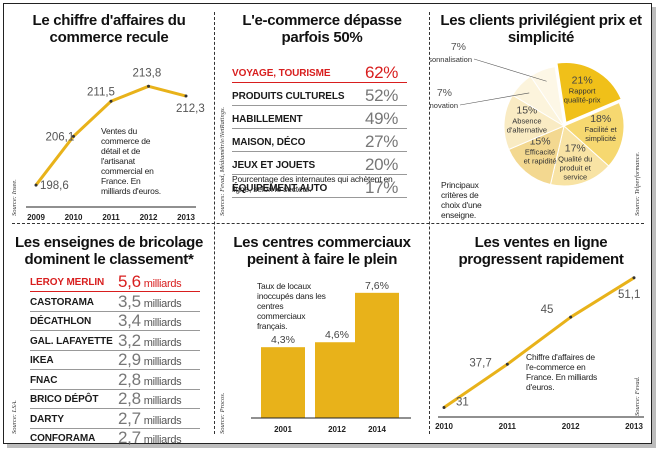 The image size is (662, 455). I want to click on data-label: 37,7, so click(480, 363).